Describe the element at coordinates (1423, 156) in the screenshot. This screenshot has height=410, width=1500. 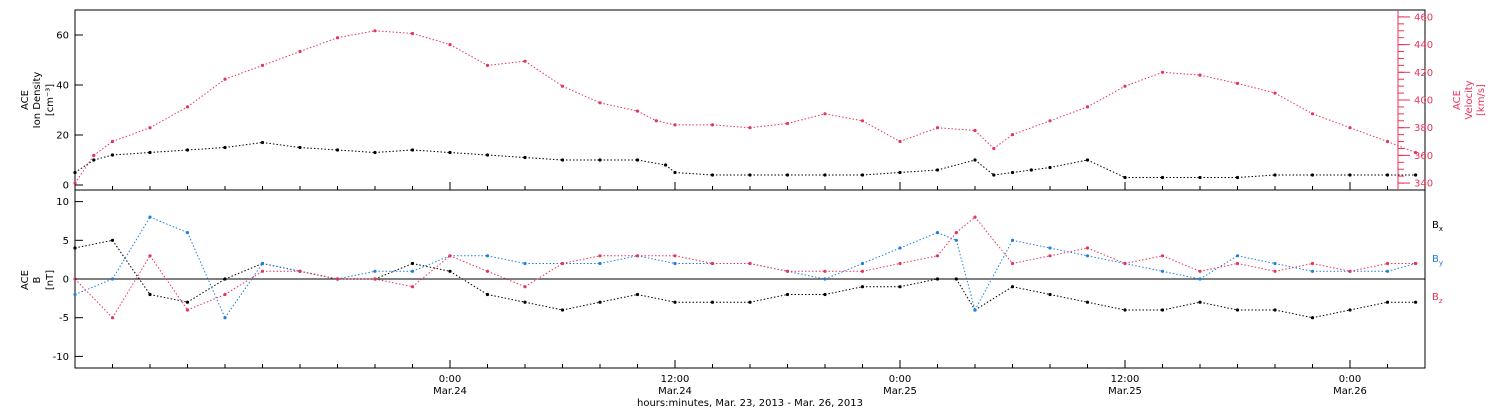
I see `velocity-tick-label: 360` at that location.